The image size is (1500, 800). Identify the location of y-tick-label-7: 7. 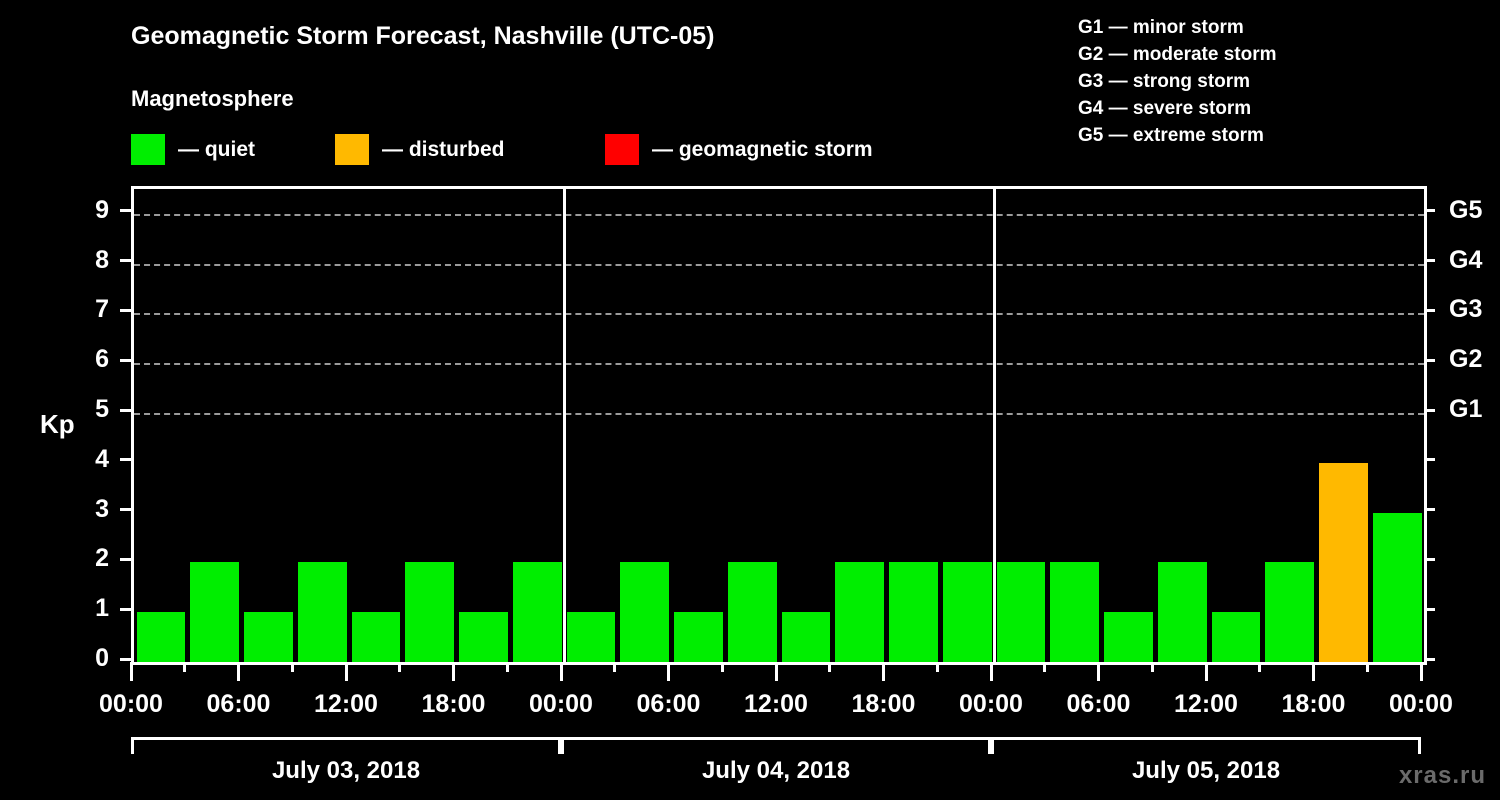
(102, 309).